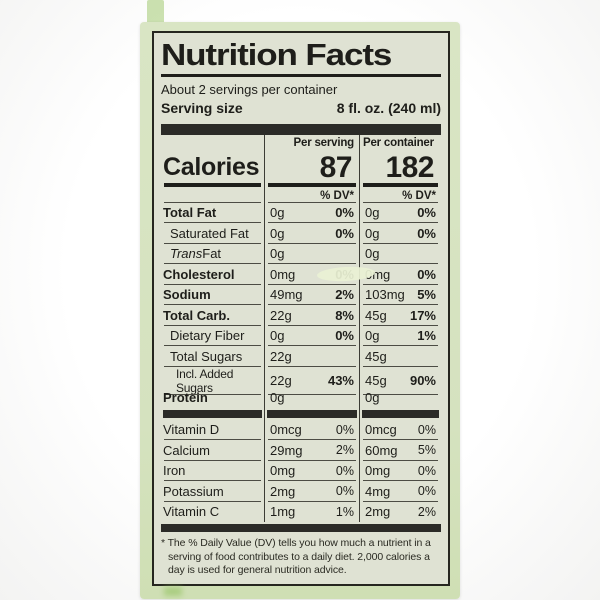 The width and height of the screenshot is (600, 600). What do you see at coordinates (400, 430) in the screenshot?
I see `per-container-value: 0mcg 0%` at bounding box center [400, 430].